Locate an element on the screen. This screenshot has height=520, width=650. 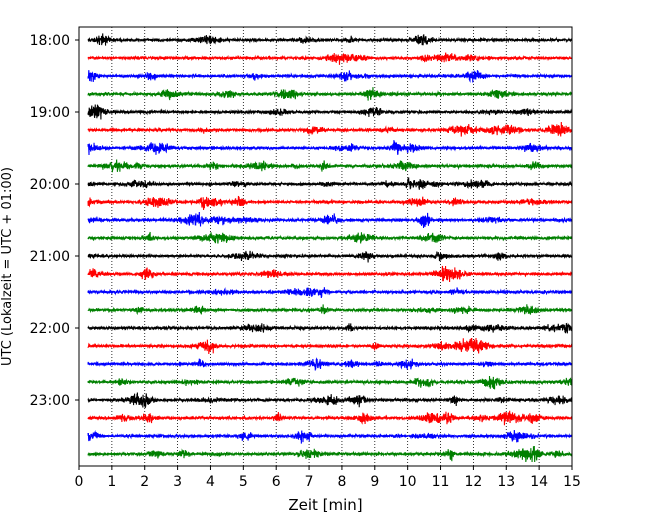
x-tick-label: 14 is located at coordinates (539, 482).